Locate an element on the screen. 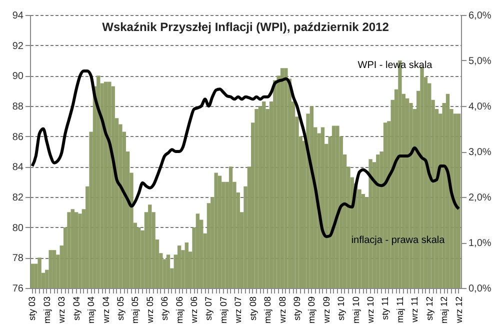 The height and width of the screenshot is (334, 503). x-tick-label: sty 12 is located at coordinates (429, 308).